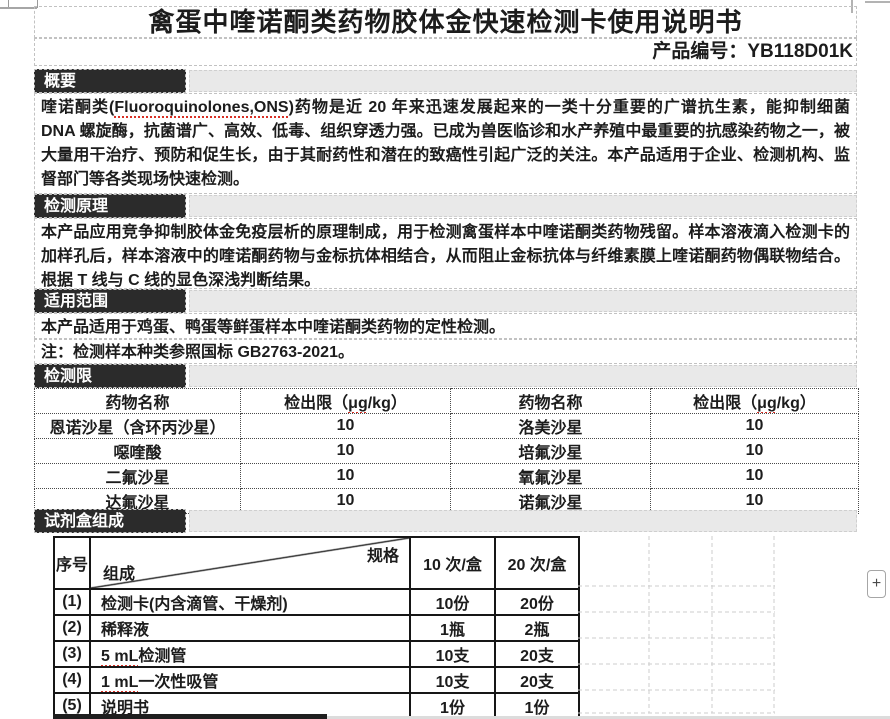 The width and height of the screenshot is (890, 719). I want to click on table-row: (4) 1 mL一次性吸管 10支 20支, so click(316, 680).